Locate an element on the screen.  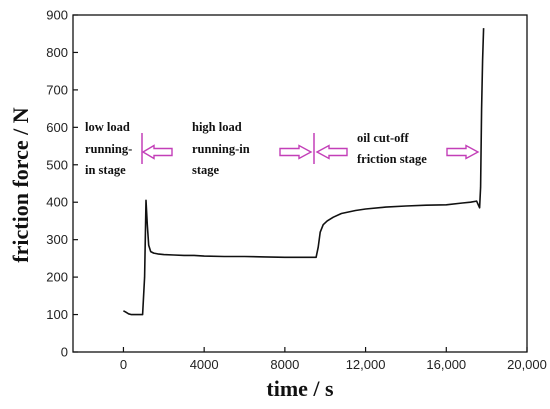
y-tick-label: 900 is located at coordinates (57, 15).